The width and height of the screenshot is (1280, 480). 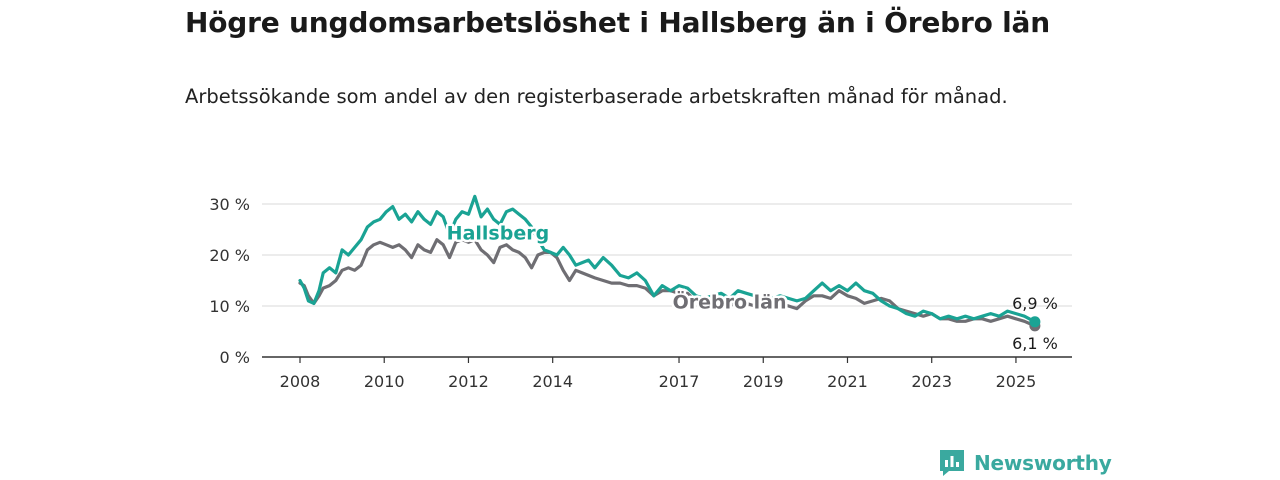 I want to click on x-axis-ticks: 2008 2010 2012 2014 2017 2019 2021 2023 2025, so click(x=658, y=374).